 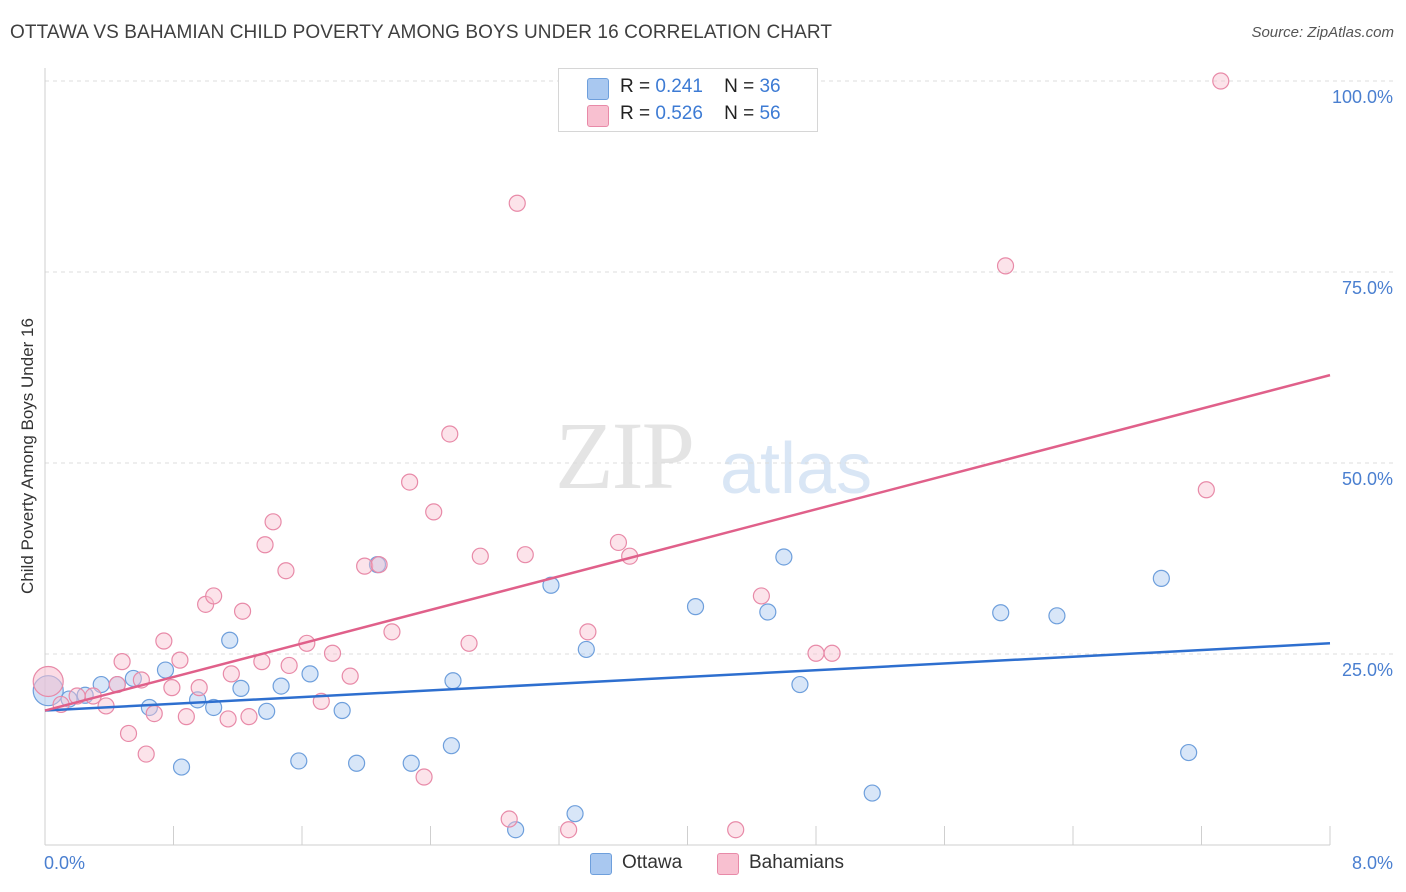 What do you see at coordinates (687, 677) in the screenshot?
I see `trend-line-ottawa` at bounding box center [687, 677].